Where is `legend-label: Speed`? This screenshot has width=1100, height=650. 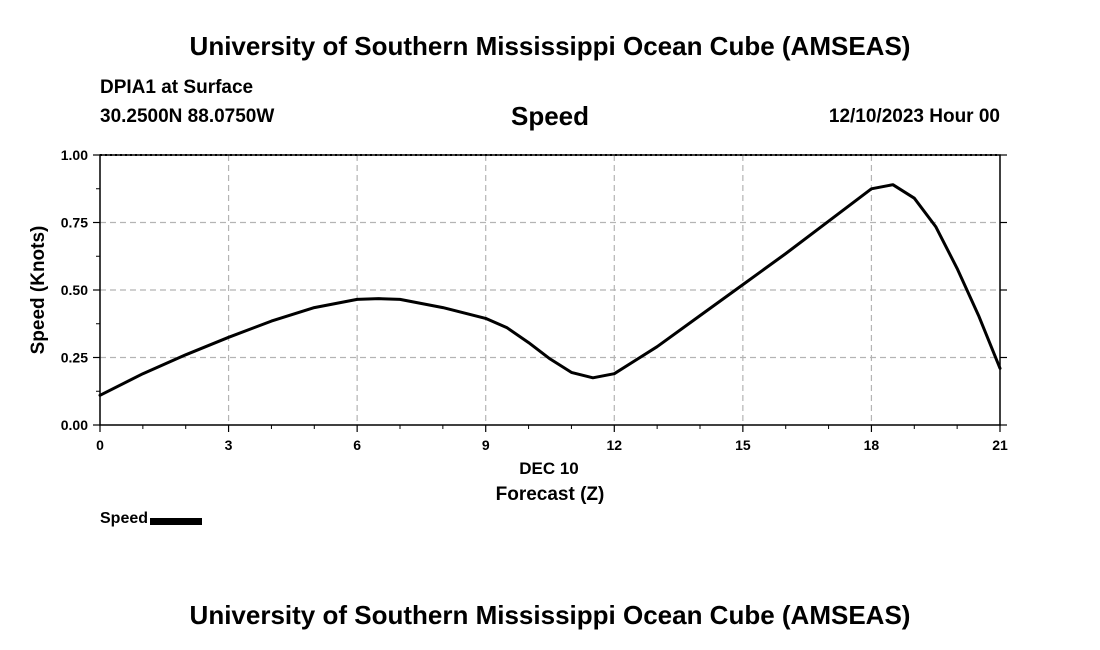 legend-label: Speed is located at coordinates (124, 518).